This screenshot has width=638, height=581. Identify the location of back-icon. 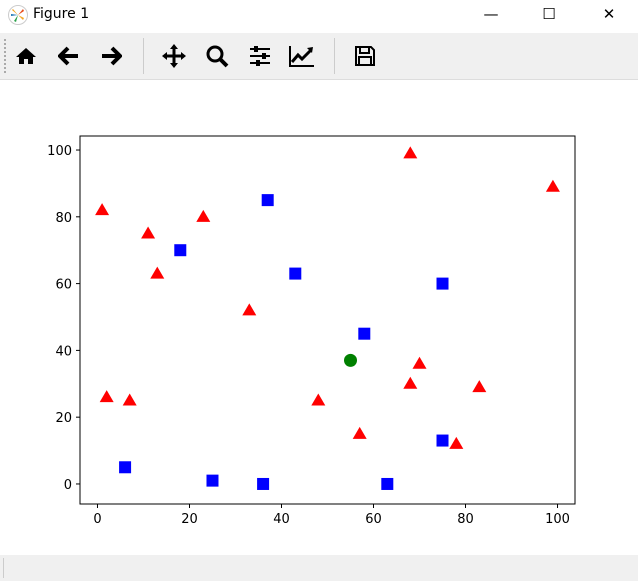
(68, 56).